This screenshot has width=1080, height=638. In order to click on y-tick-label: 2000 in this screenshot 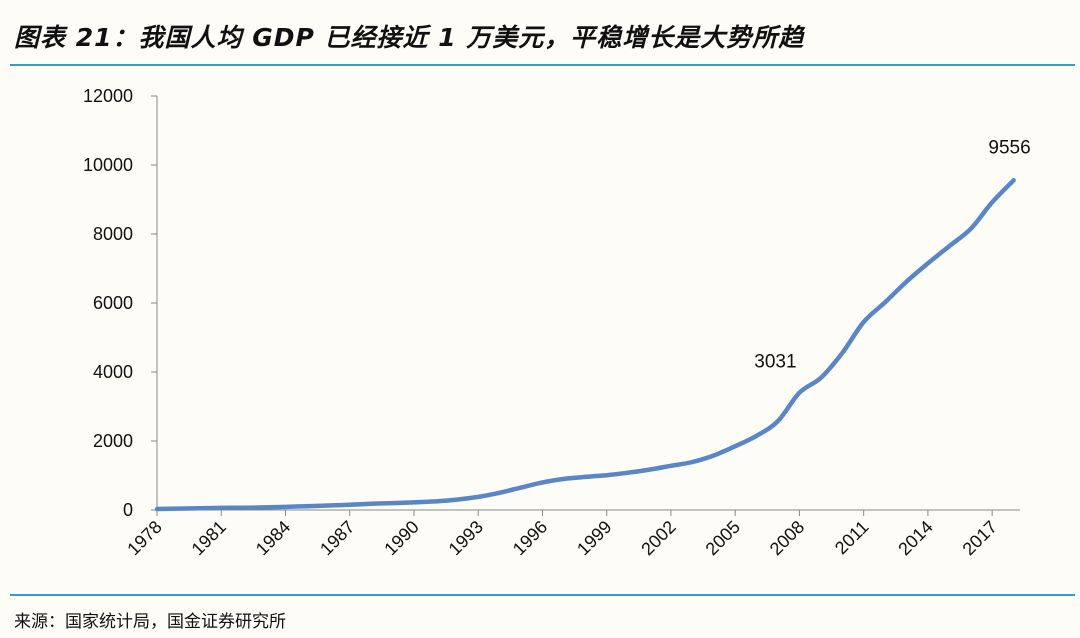, I will do `click(113, 441)`.